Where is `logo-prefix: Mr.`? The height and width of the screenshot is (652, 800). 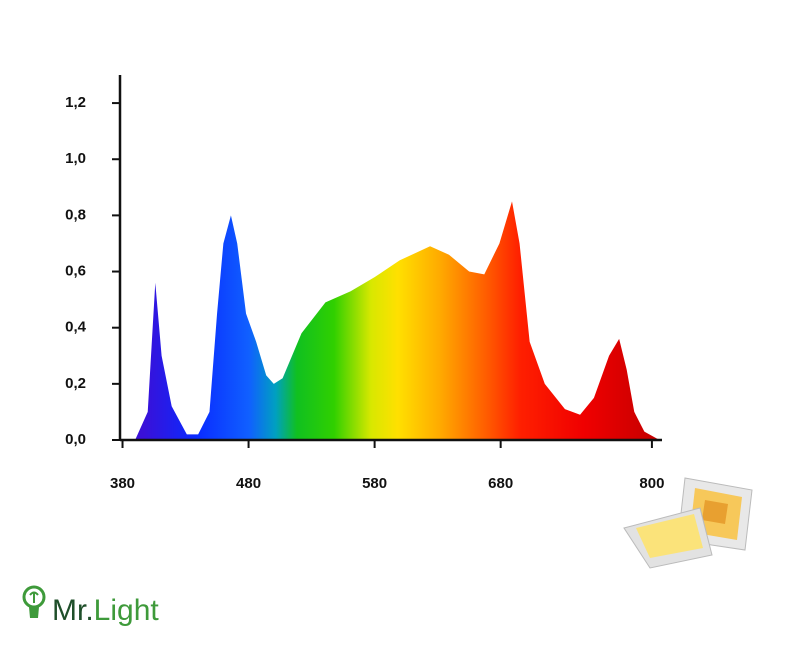 logo-prefix: Mr. is located at coordinates (73, 610).